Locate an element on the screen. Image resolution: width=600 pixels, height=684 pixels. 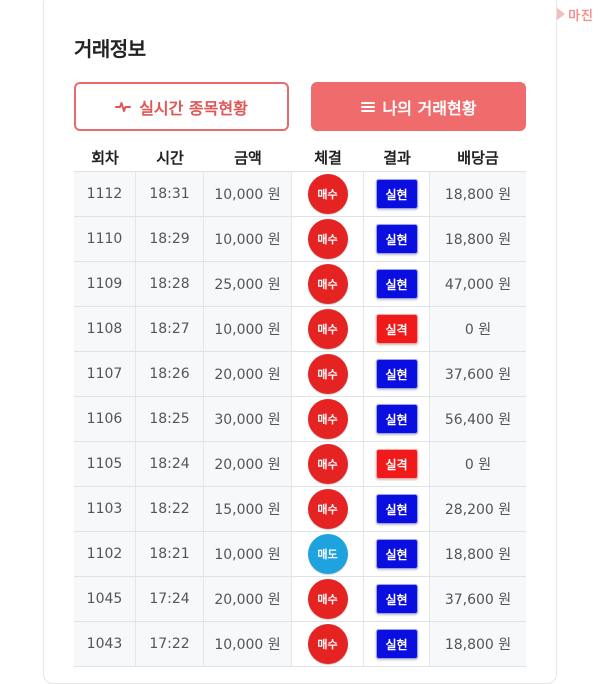
payout-value: 28,200 원 is located at coordinates (478, 510).